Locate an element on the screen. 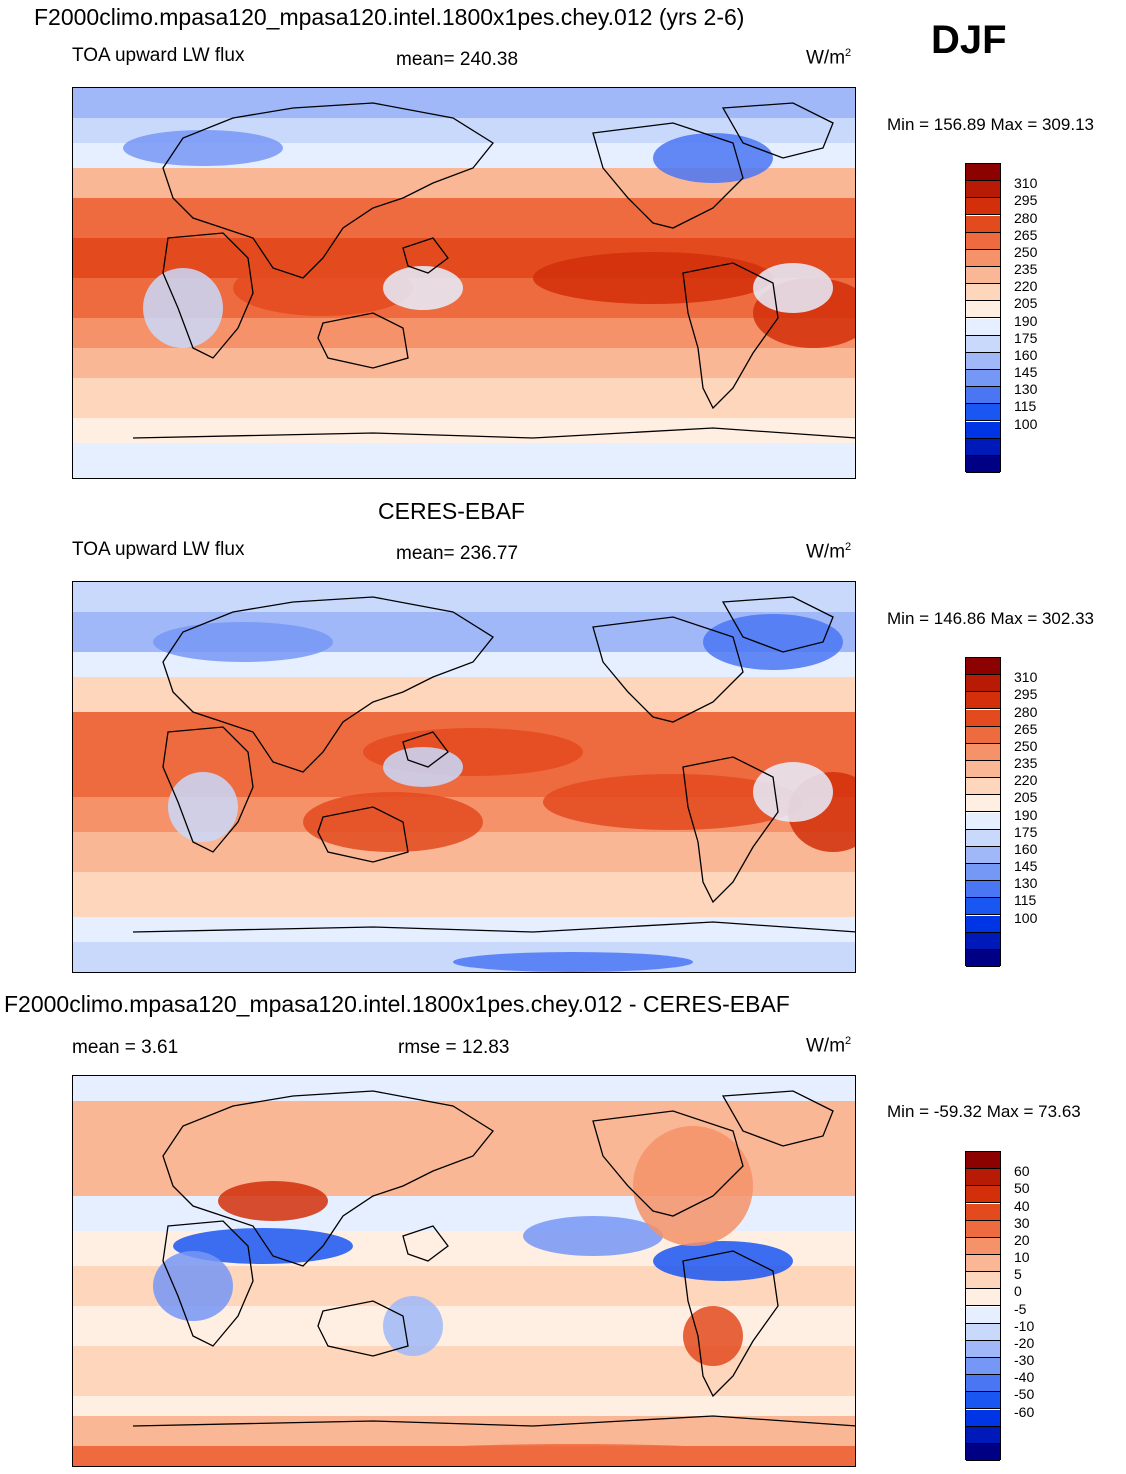  colorbar-tick-label: 60 is located at coordinates (1022, 1171).